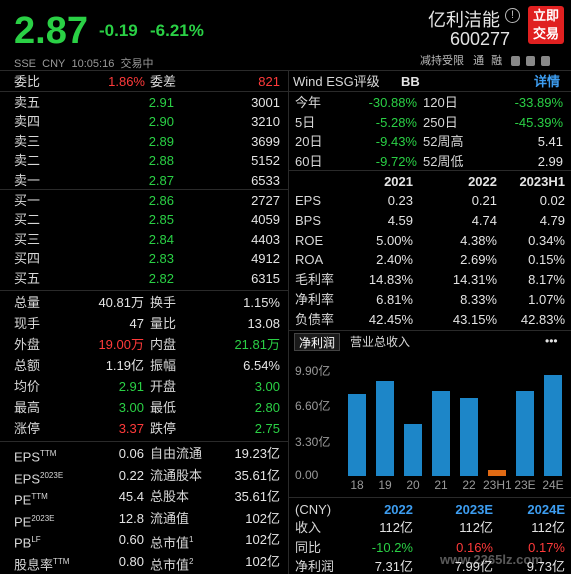  Describe the element at coordinates (176, 475) in the screenshot. I see `valuation-label-2: 流通股本` at that location.